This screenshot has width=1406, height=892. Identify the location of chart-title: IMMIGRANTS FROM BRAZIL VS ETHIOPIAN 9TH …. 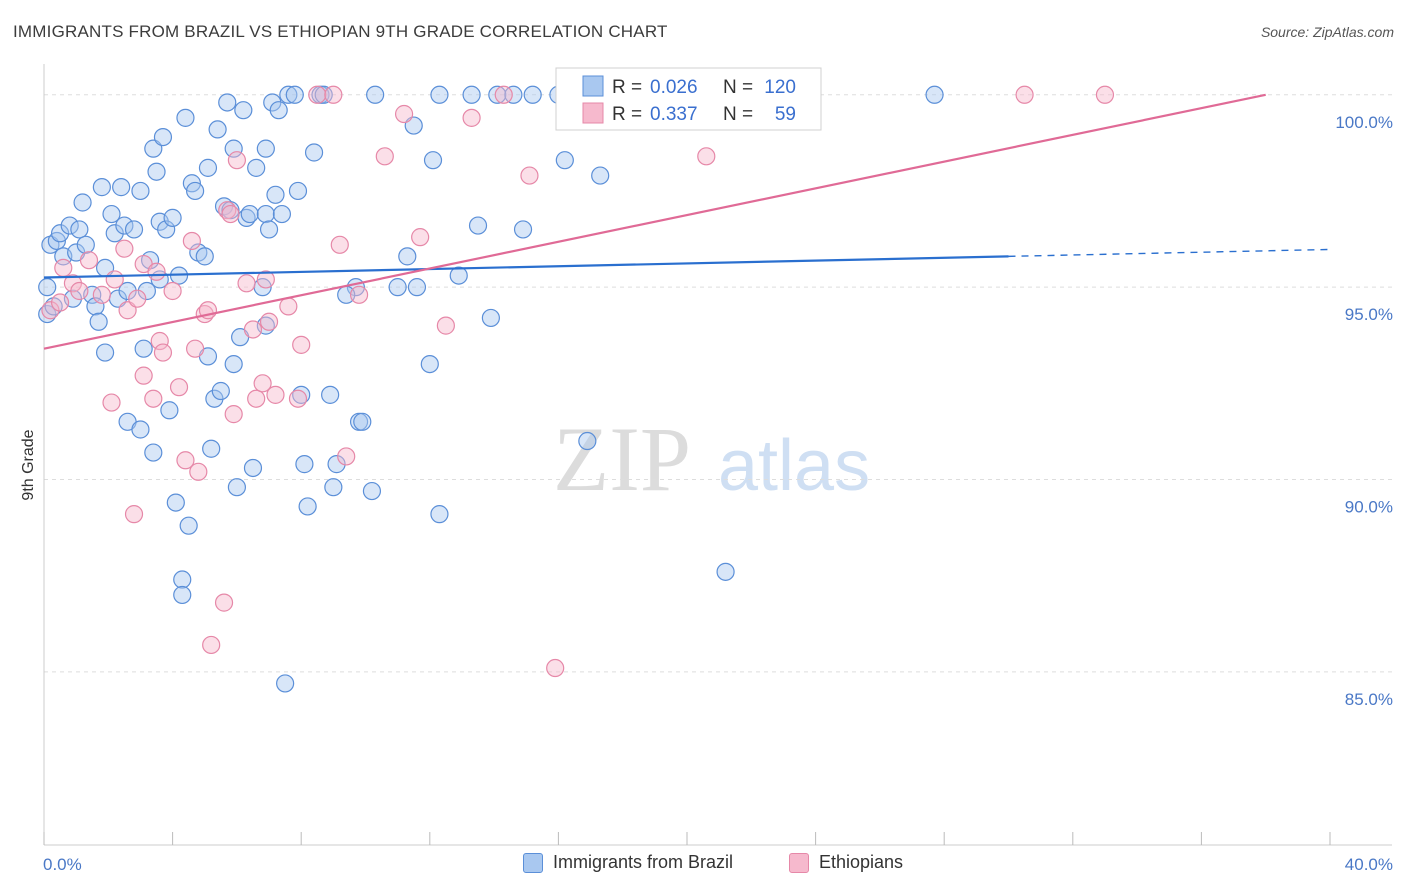
(340, 31).